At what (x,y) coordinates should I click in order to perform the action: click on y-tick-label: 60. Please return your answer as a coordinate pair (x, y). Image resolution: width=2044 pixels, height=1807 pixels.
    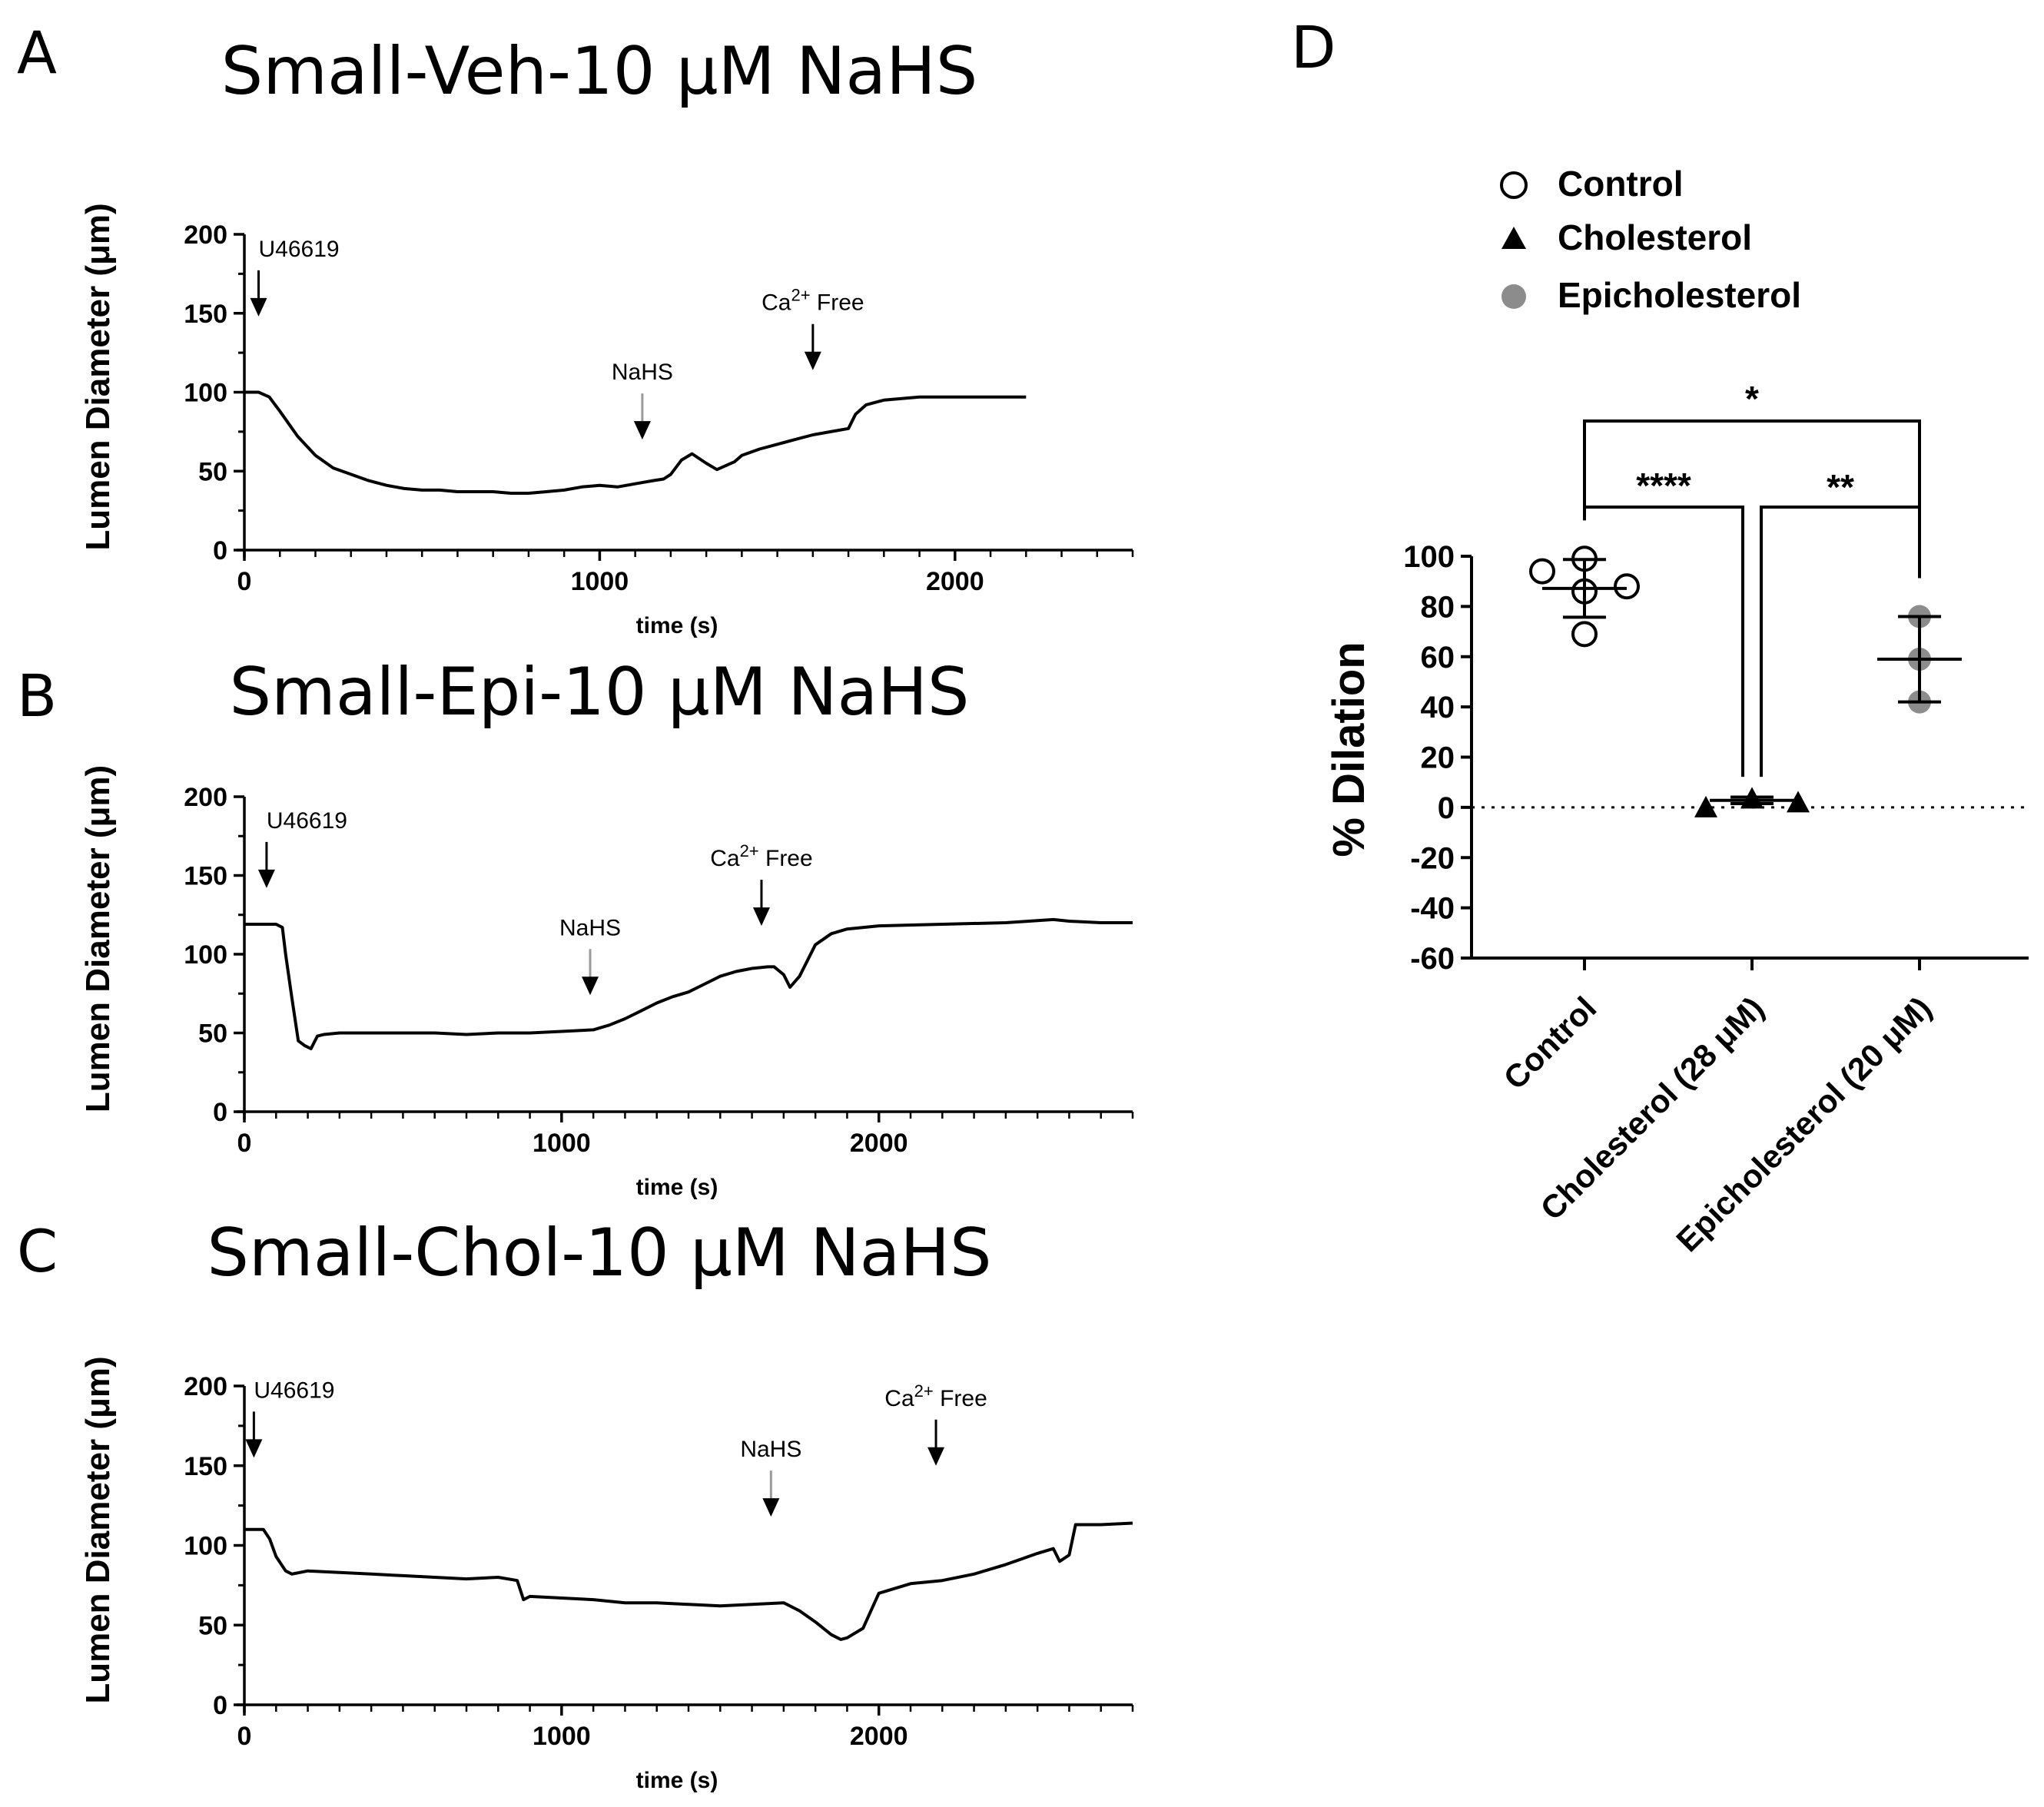
    Looking at the image, I should click on (1438, 658).